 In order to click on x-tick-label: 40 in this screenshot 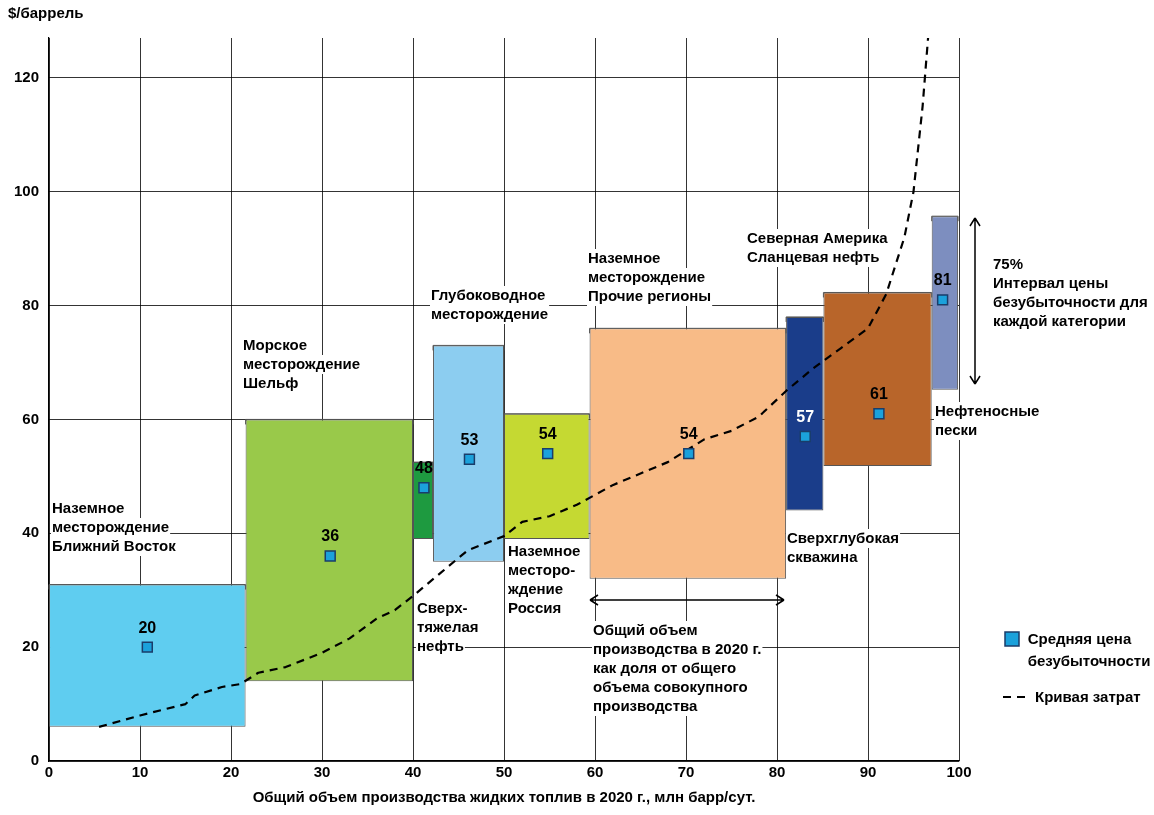, I will do `click(413, 772)`.